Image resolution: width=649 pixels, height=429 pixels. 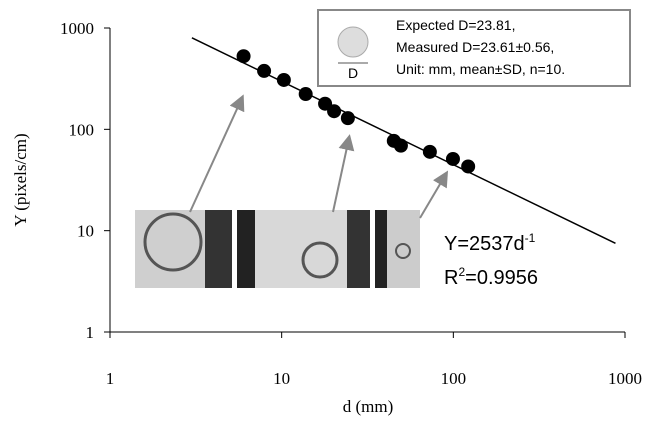 What do you see at coordinates (530, 238) in the screenshot?
I see `equation-exponent: -1` at bounding box center [530, 238].